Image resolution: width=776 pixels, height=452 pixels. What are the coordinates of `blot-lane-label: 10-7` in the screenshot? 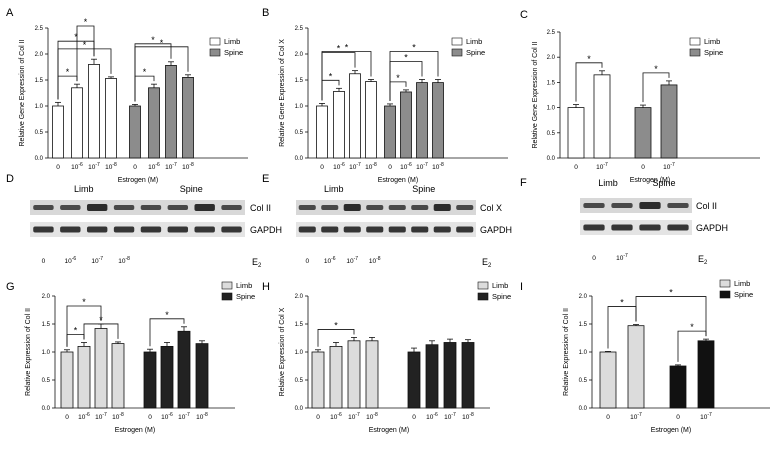 It's located at (352, 260).